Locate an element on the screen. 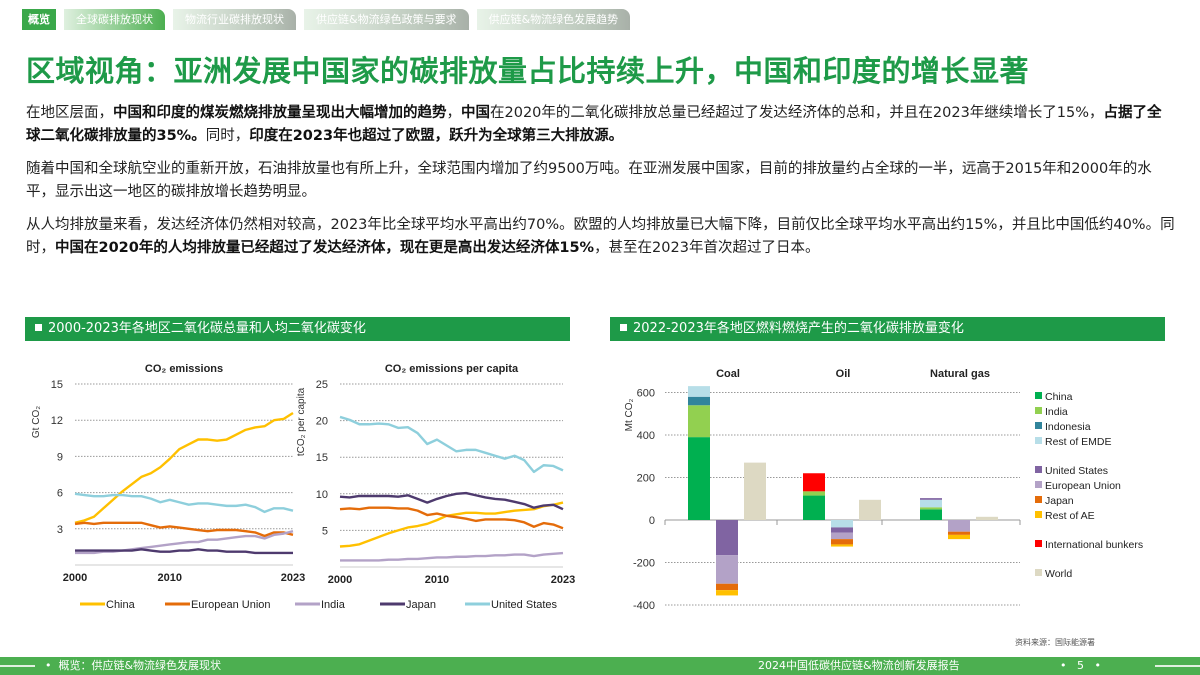 The width and height of the screenshot is (1200, 675). footer-section: • 概览：供应链&物流绿色发展现状 is located at coordinates (133, 665).